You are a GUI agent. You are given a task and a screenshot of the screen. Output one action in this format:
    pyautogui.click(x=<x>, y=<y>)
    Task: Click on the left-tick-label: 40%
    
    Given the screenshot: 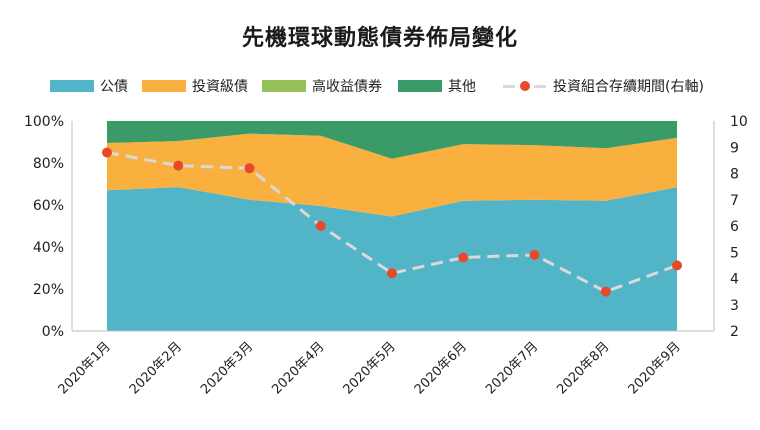 What is the action you would take?
    pyautogui.click(x=48, y=248)
    